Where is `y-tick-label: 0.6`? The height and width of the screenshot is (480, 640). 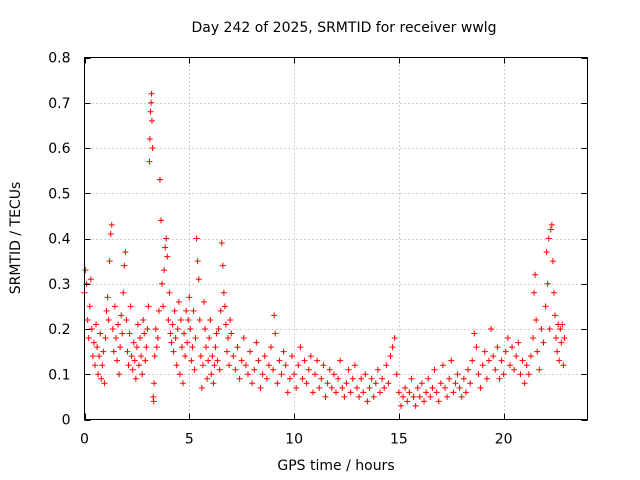 y-tick-label: 0.6 is located at coordinates (59, 149).